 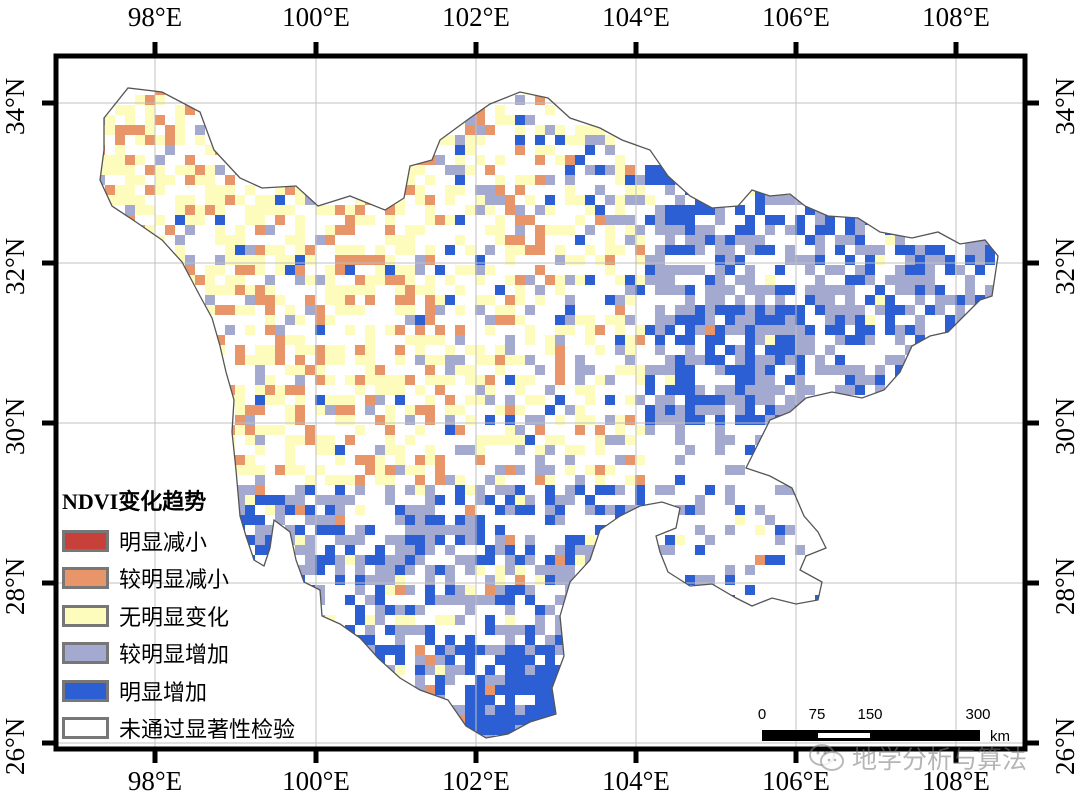 I want to click on legend-item-moderate-increase: 较明显增加, so click(x=178, y=654).